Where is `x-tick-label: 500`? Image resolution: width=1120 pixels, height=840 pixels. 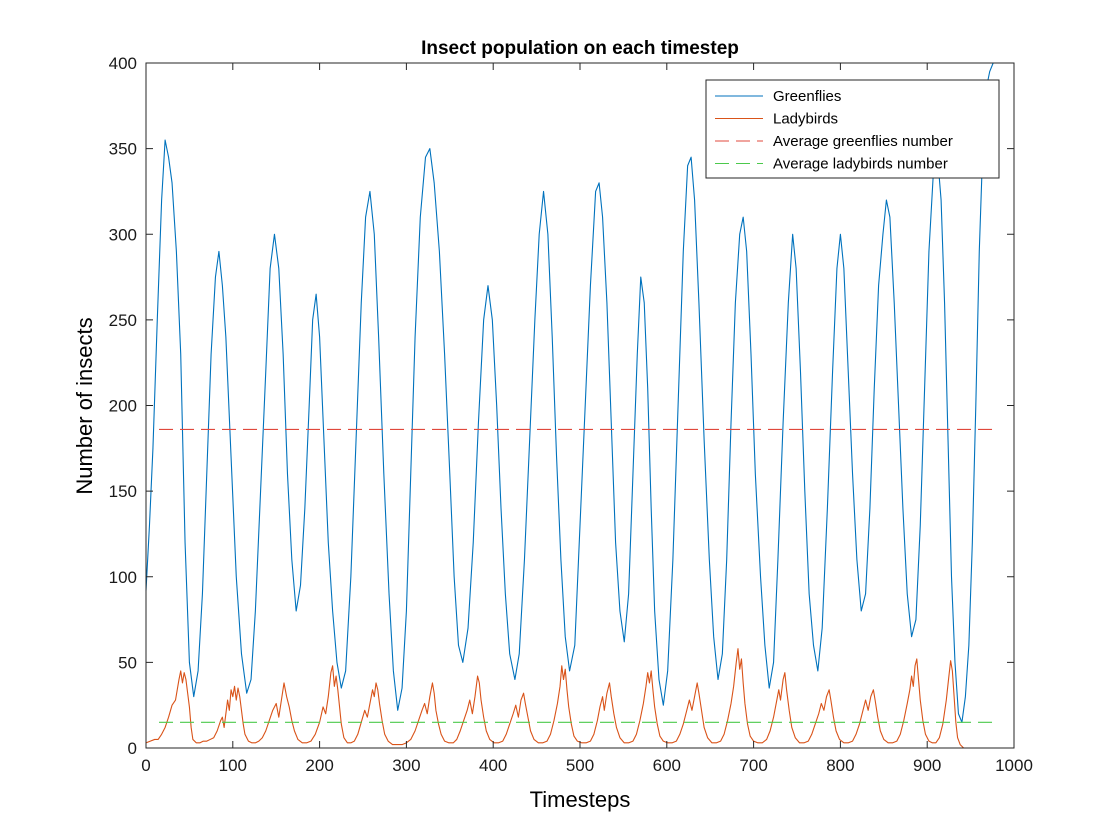
x-tick-label: 500 is located at coordinates (580, 765).